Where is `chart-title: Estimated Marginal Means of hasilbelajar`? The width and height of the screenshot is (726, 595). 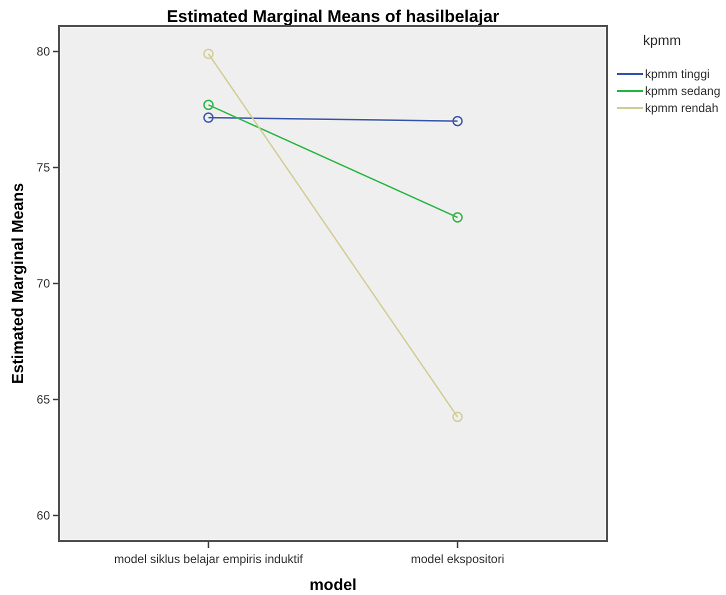
chart-title: Estimated Marginal Means of hasilbelajar is located at coordinates (333, 16).